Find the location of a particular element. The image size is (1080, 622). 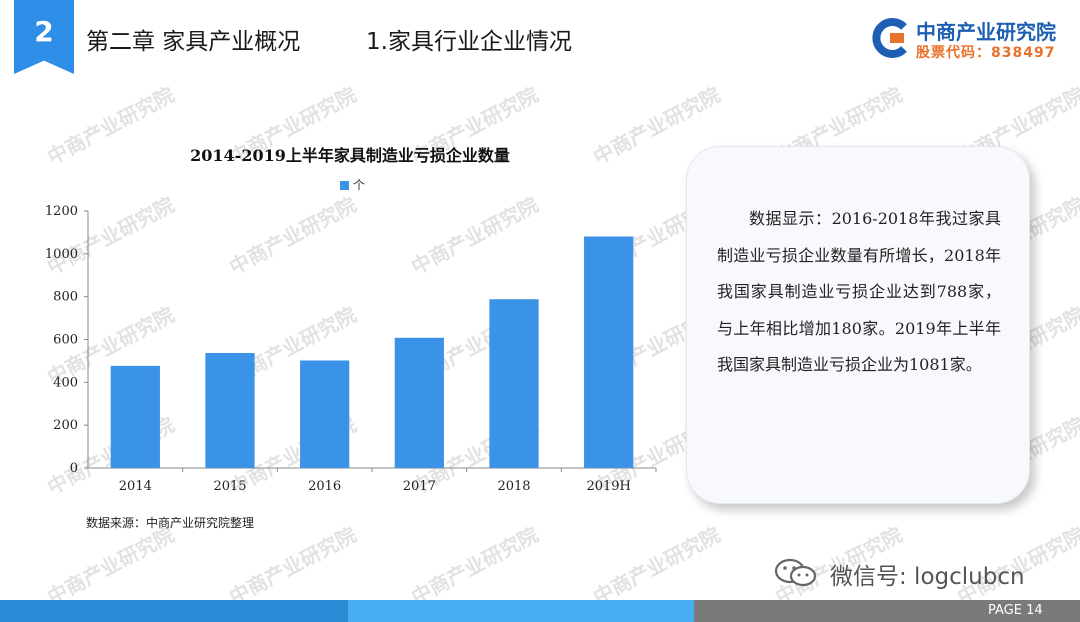

legend-label: 个 is located at coordinates (359, 185).